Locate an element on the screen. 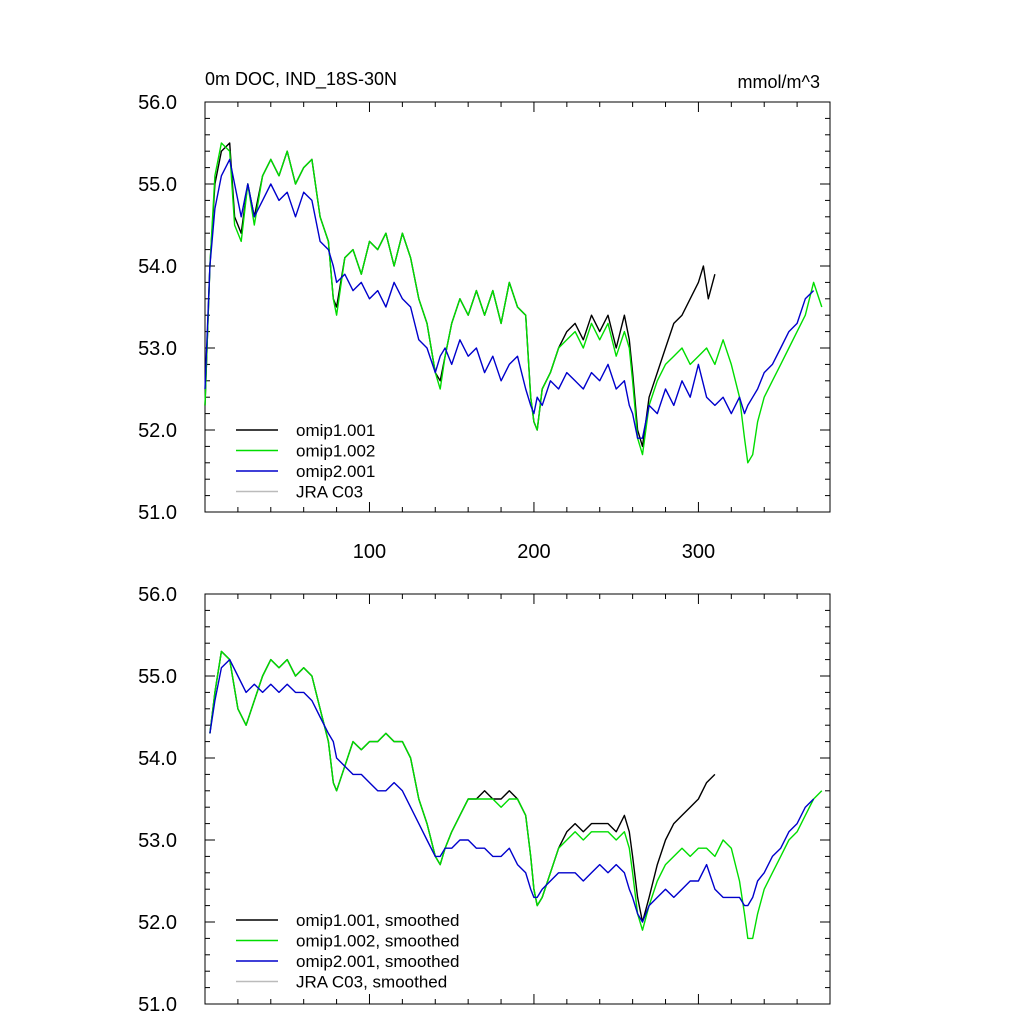 The height and width of the screenshot is (1024, 1024). legend-label: omip1.002 is located at coordinates (335, 451).